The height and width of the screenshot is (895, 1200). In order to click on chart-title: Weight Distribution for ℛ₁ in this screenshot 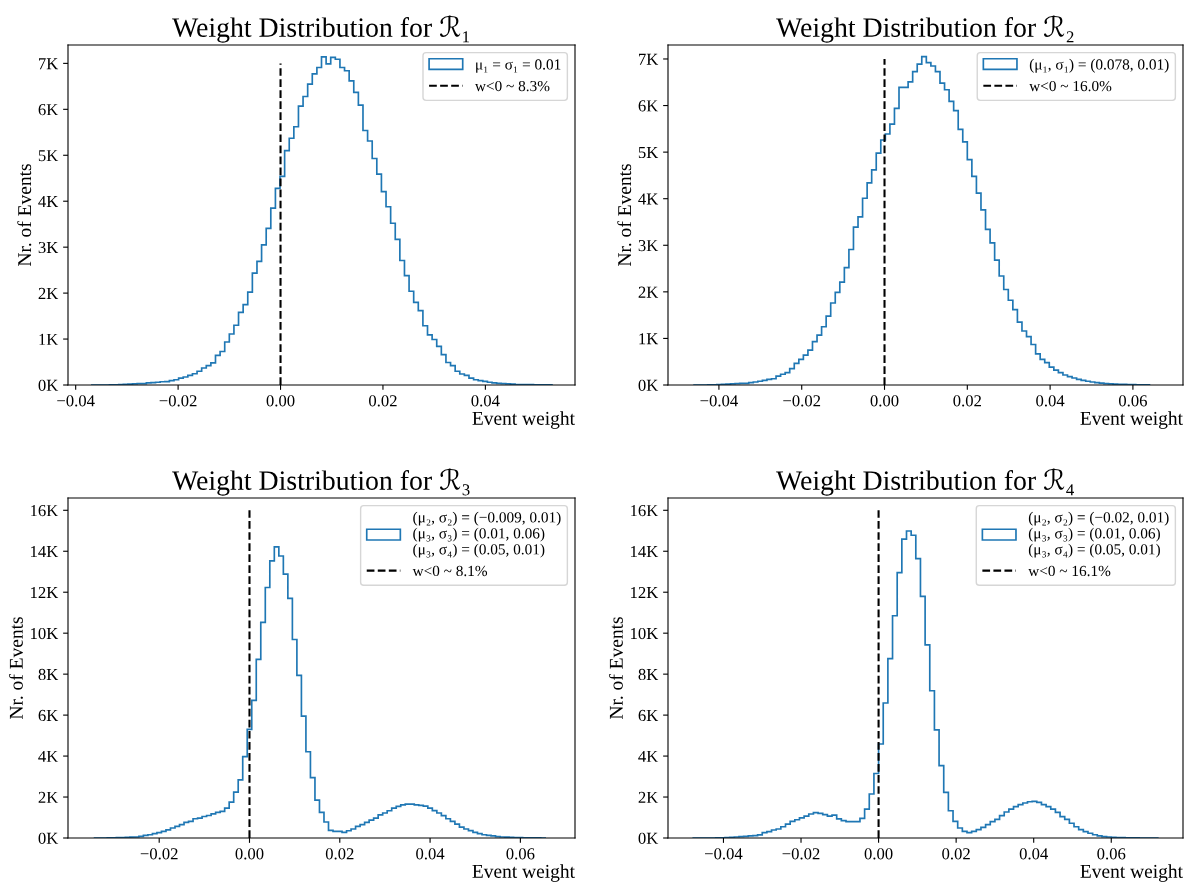, I will do `click(321, 29)`.